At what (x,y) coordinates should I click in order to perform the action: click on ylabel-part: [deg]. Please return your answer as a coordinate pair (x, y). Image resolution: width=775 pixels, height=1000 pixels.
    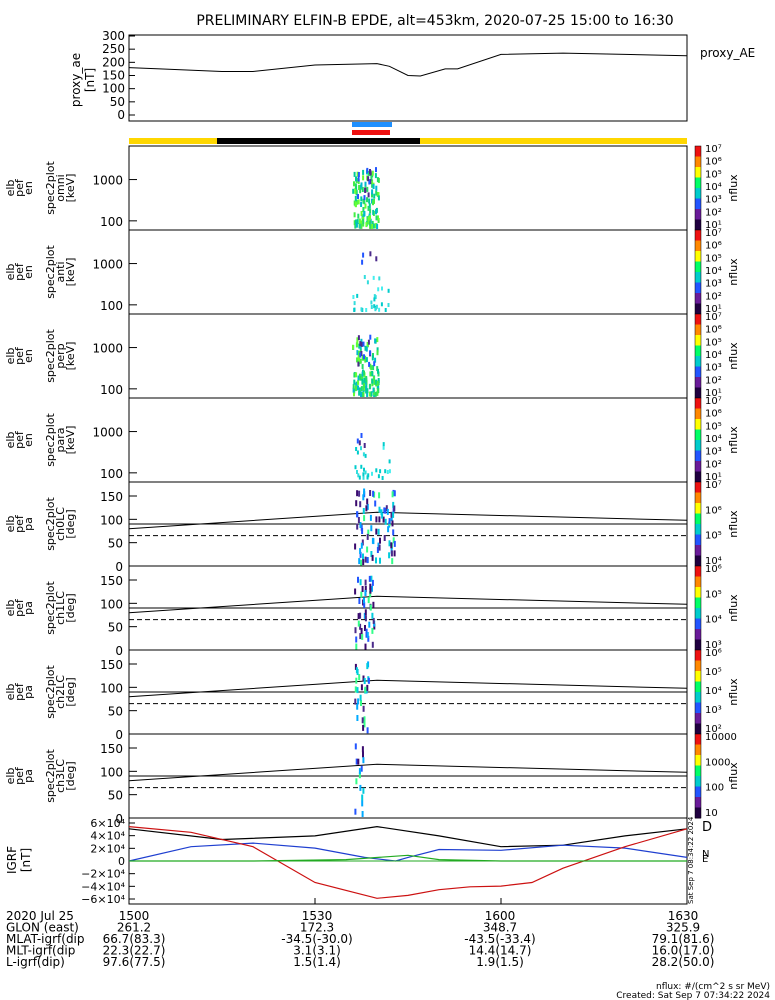
    Looking at the image, I should click on (70, 775).